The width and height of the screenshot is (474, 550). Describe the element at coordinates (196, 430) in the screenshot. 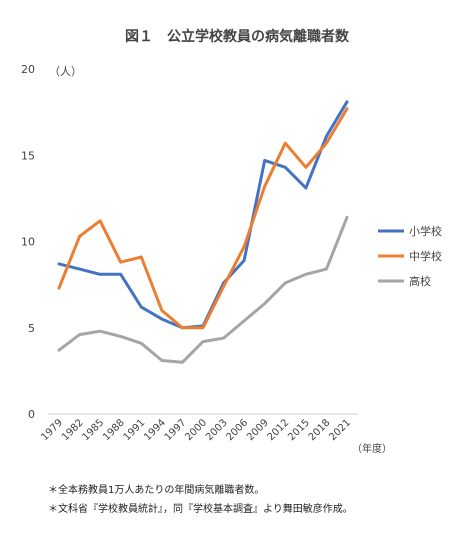

I see `x-tick-label: 2000` at that location.